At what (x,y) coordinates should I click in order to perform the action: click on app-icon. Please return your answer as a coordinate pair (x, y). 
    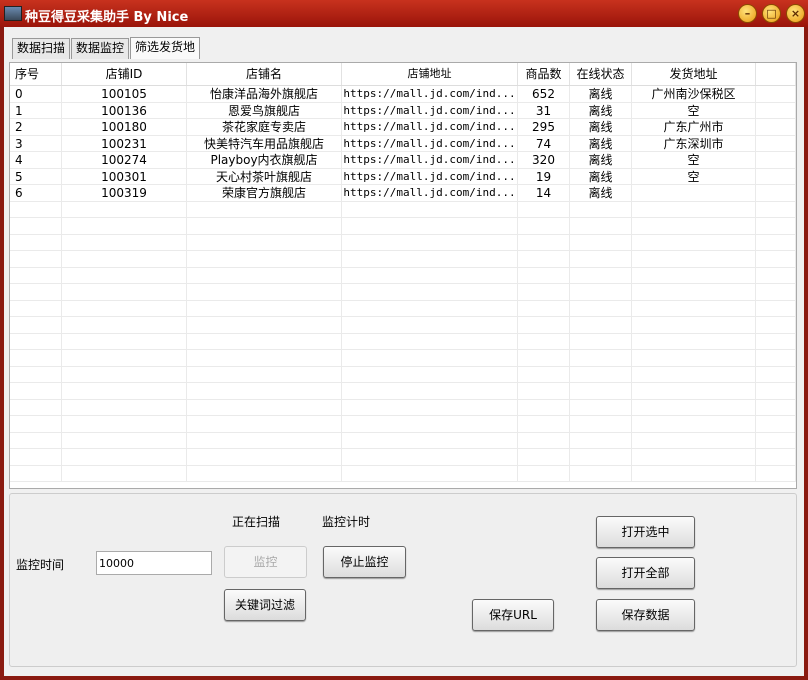
    Looking at the image, I should click on (13, 13).